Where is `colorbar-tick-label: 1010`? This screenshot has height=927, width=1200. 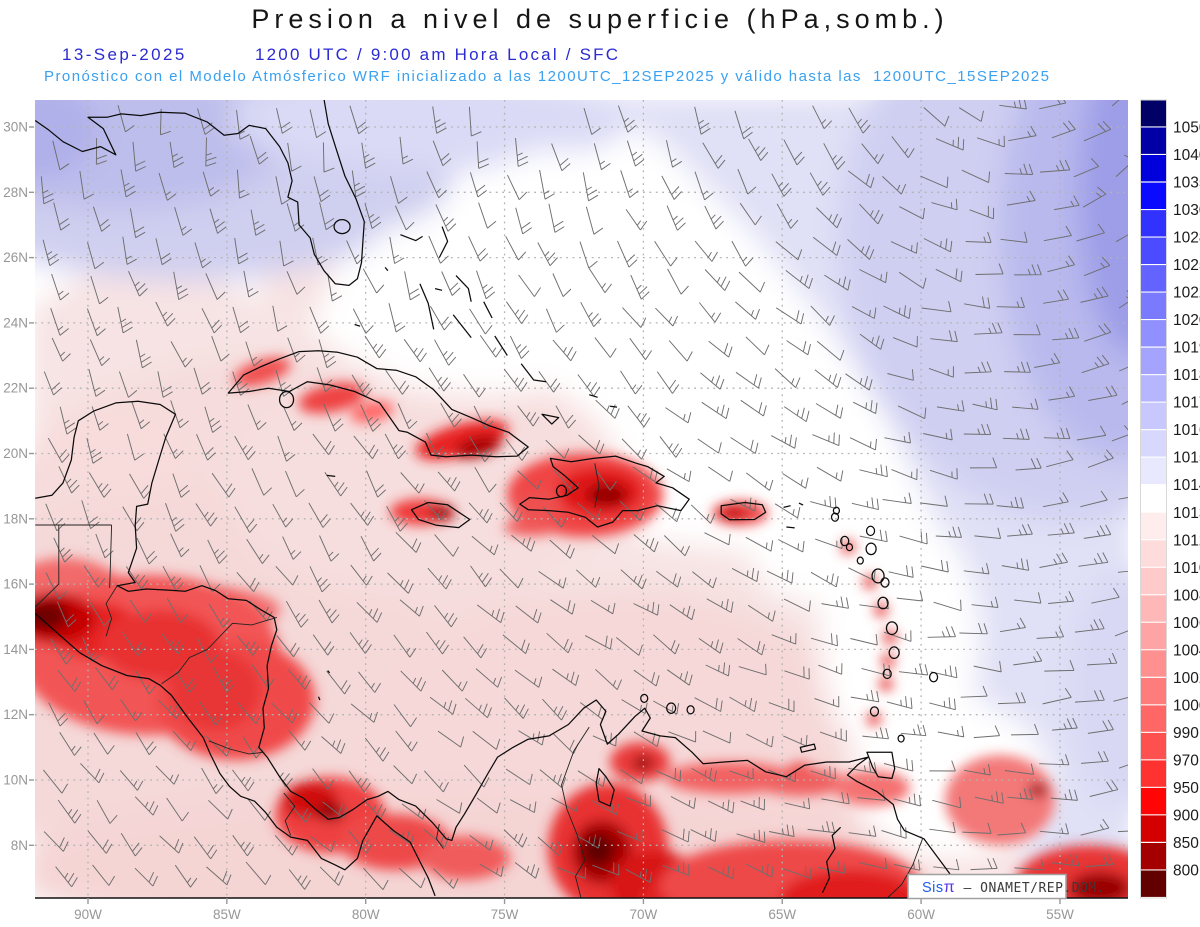
colorbar-tick-label: 1010 is located at coordinates (1186, 568).